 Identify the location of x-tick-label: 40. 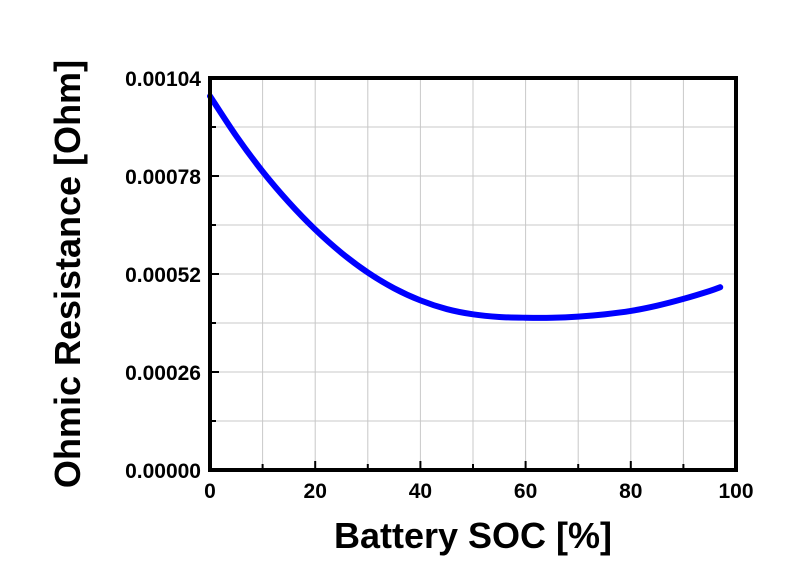
(420, 491).